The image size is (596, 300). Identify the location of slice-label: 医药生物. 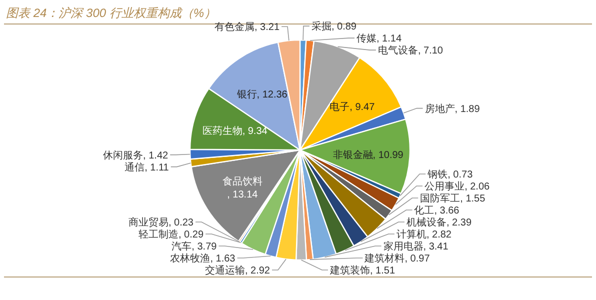
(222, 130).